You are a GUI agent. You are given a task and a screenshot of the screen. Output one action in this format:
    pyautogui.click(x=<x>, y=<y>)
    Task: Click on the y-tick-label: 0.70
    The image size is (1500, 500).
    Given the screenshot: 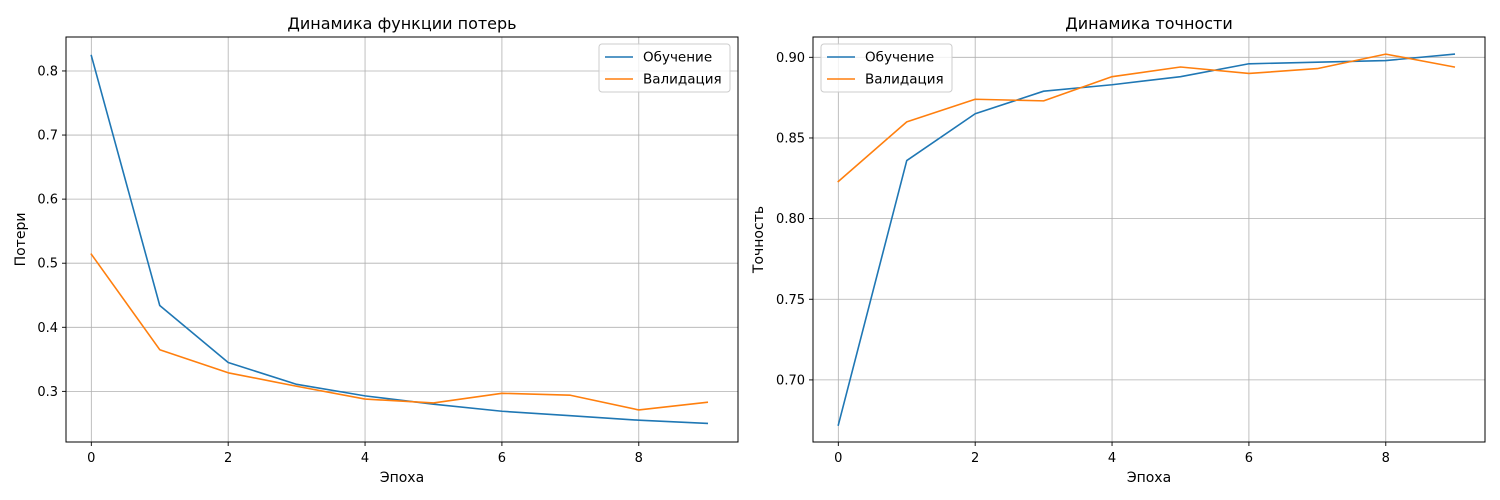 What is the action you would take?
    pyautogui.click(x=790, y=380)
    